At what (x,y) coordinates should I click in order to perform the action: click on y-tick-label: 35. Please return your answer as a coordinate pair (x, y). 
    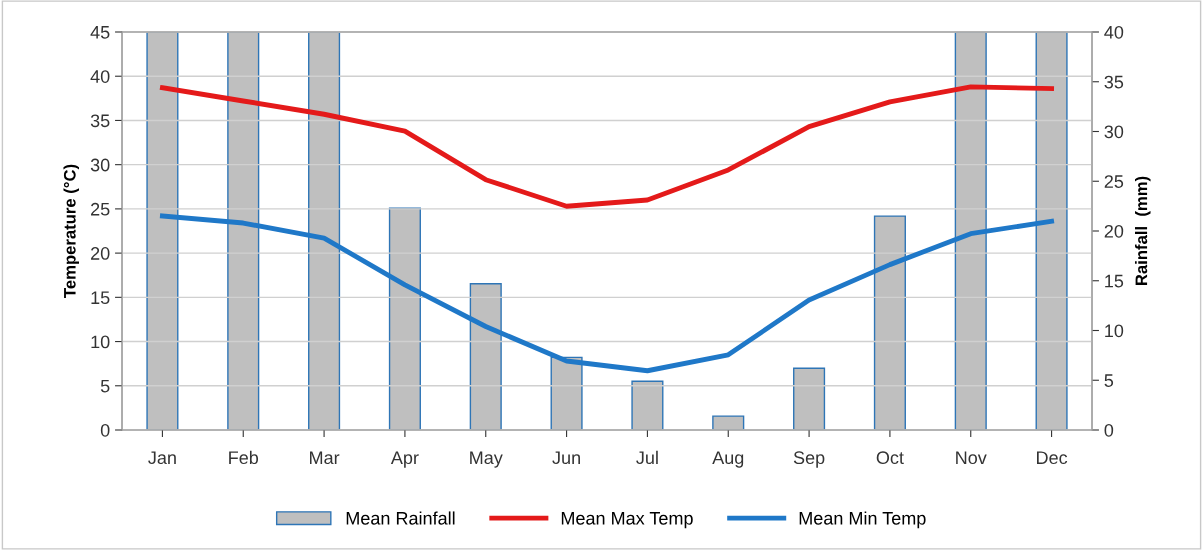
    Looking at the image, I should click on (100, 121).